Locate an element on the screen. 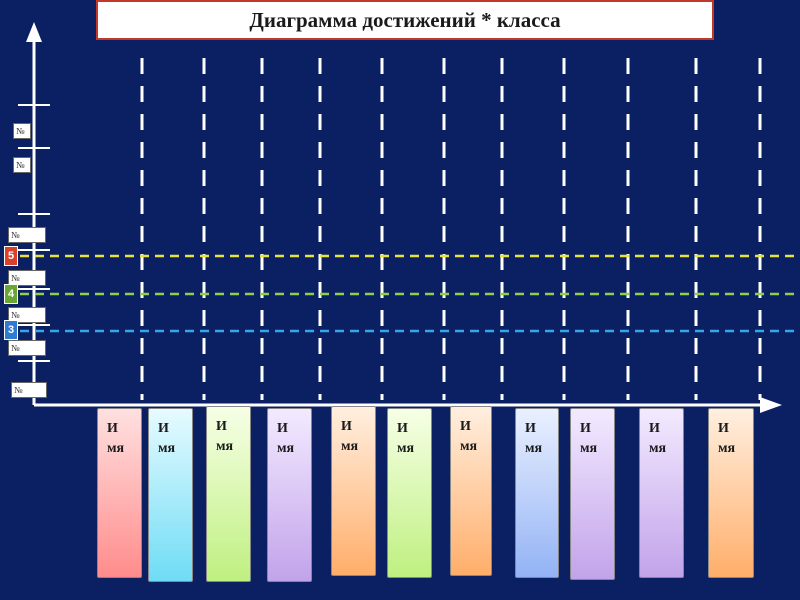 Image resolution: width=800 pixels, height=600 pixels. title-text: Диаграмма достижений * класса is located at coordinates (405, 19).